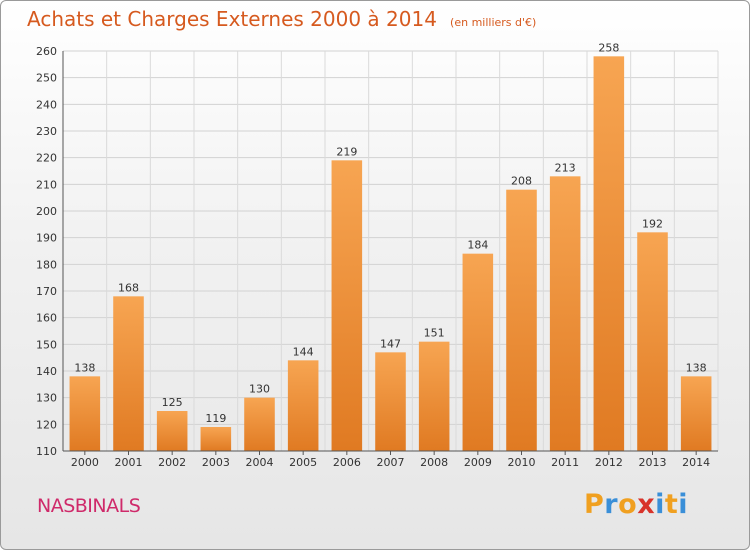  Describe the element at coordinates (46, 451) in the screenshot. I see `y-tick-label: 110` at that location.